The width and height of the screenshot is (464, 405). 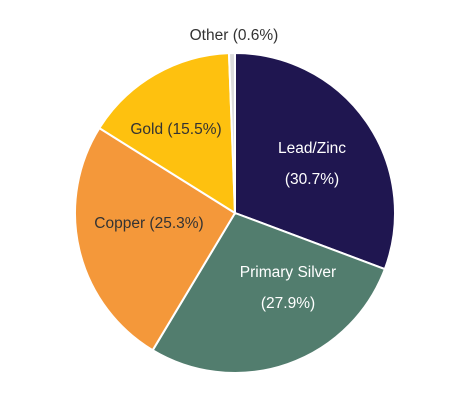 I want to click on pie-slice-other, so click(x=231, y=132).